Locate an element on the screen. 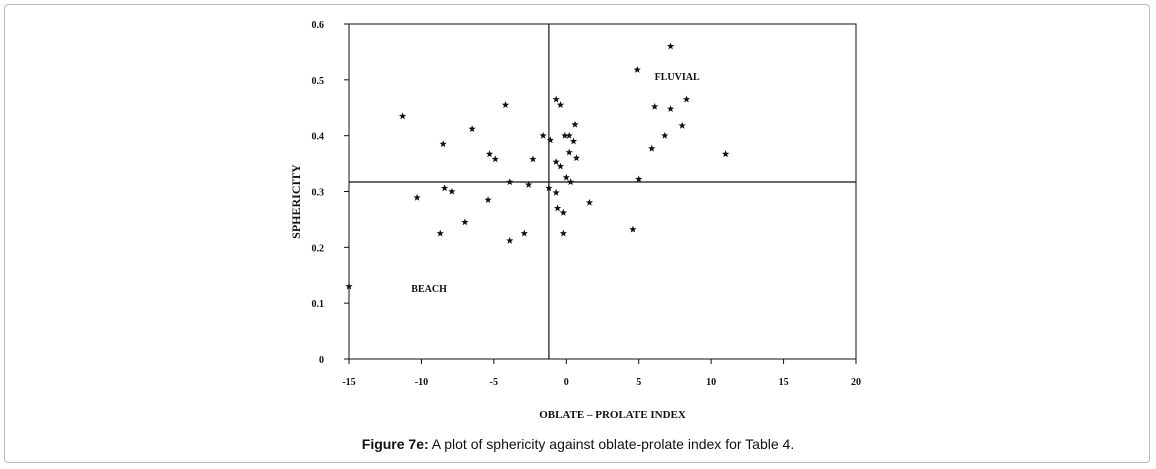 The height and width of the screenshot is (469, 1156). y-tick-label: 0.4 is located at coordinates (318, 137).